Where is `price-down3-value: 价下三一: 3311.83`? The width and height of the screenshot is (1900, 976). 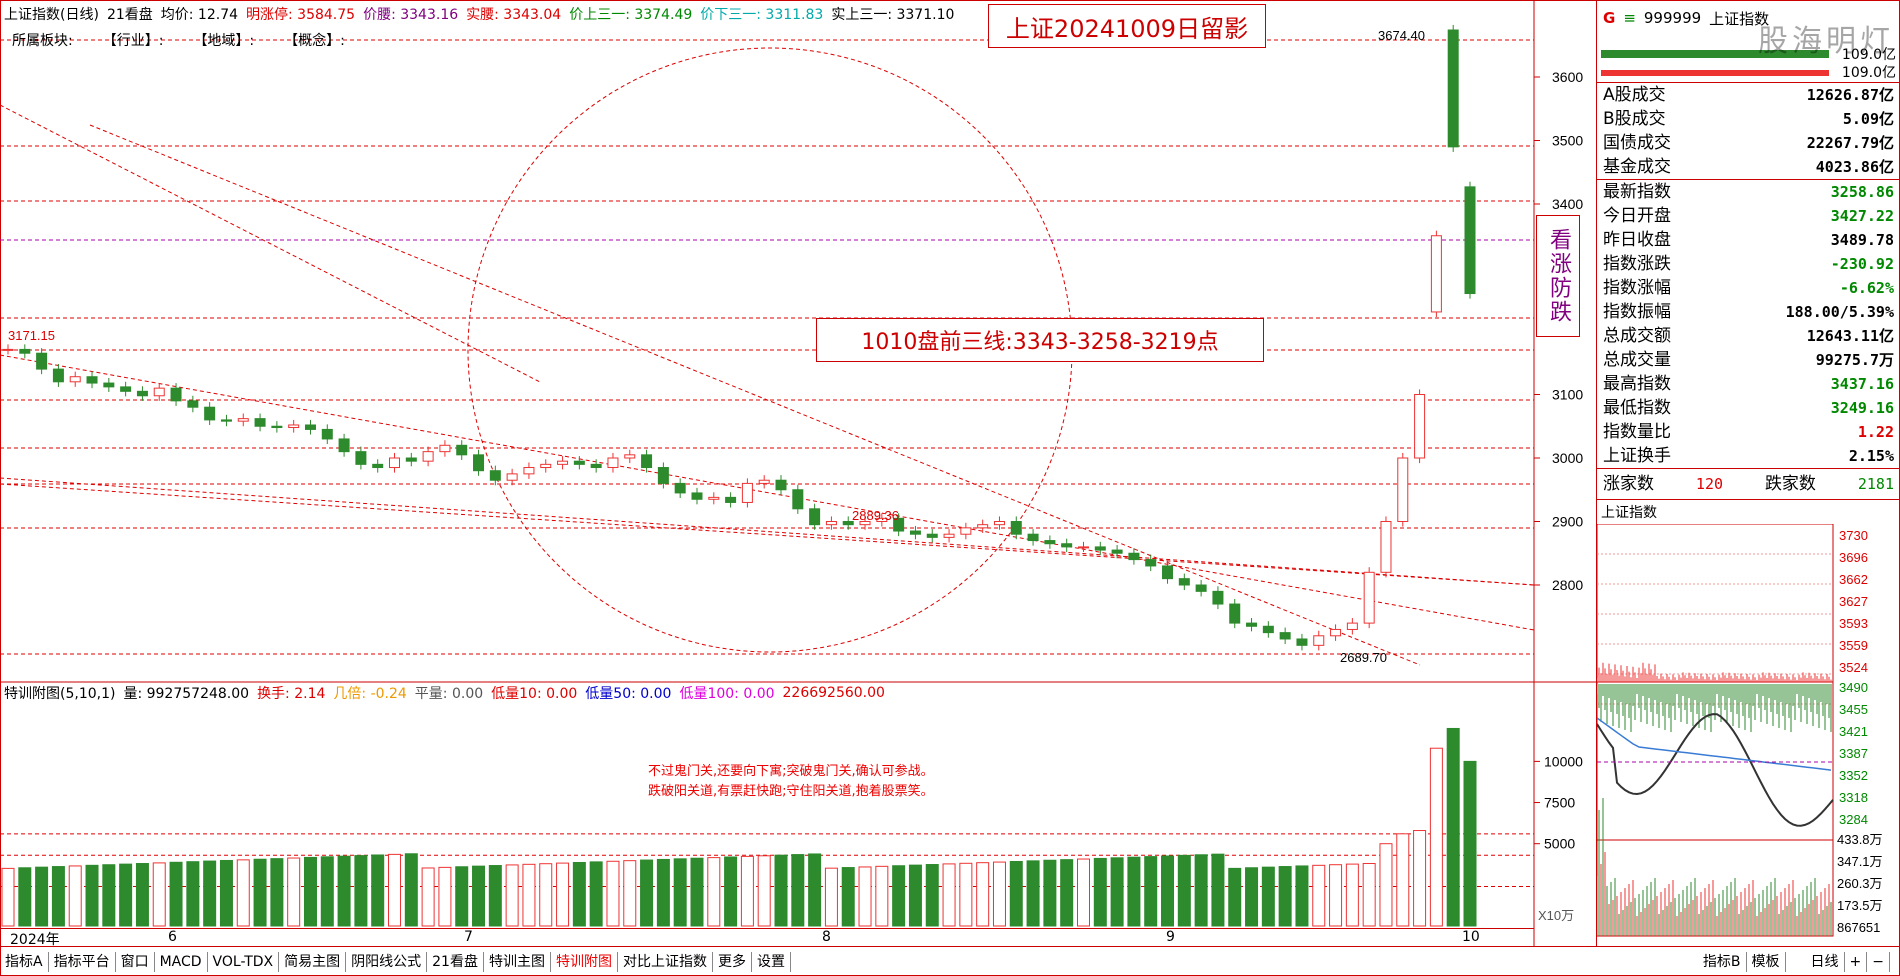 price-down3-value: 价下三一: 3311.83 is located at coordinates (762, 15).